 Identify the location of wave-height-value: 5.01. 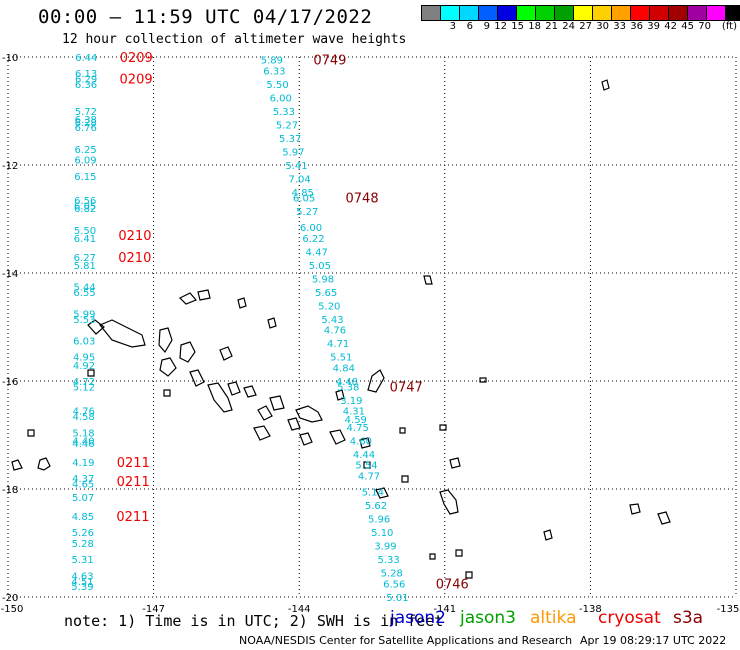
(397, 598).